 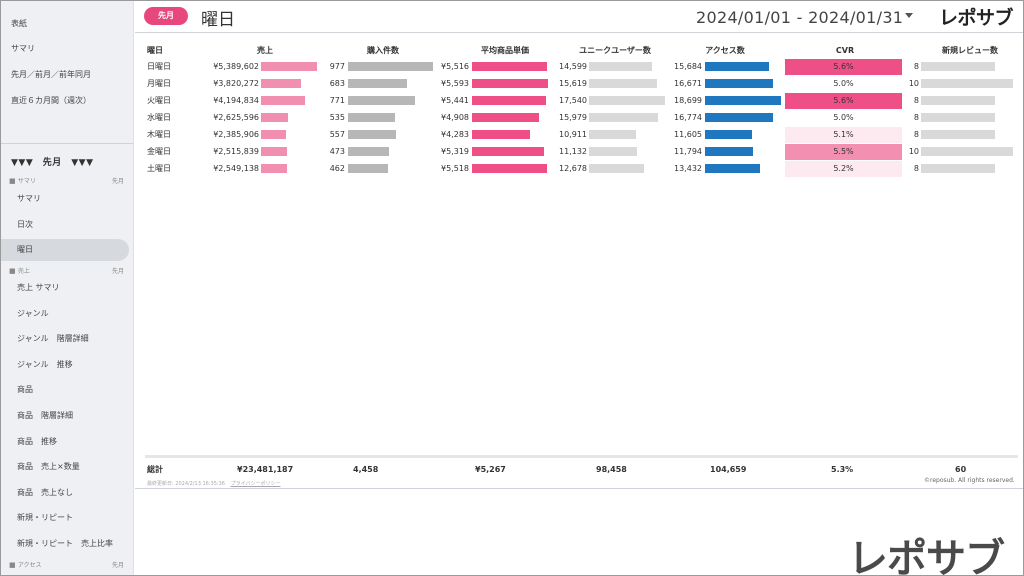 What do you see at coordinates (265, 50) in the screenshot?
I see `column-header-1: 売上` at bounding box center [265, 50].